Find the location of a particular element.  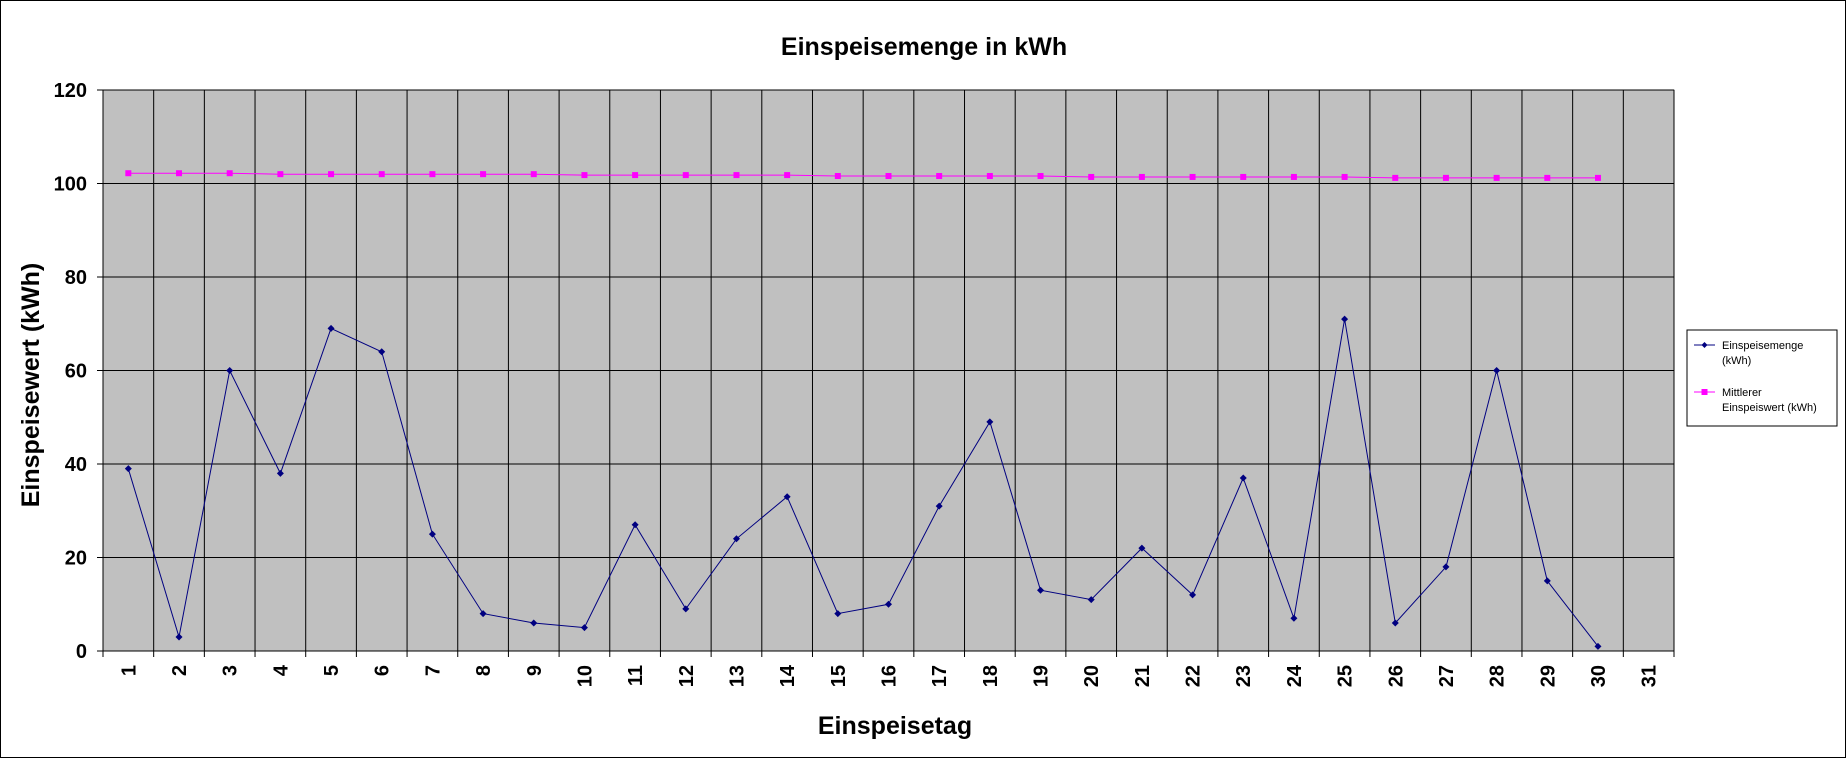

legend-entry: Mittlerer Einspeiswert (kWh) is located at coordinates (1755, 400).